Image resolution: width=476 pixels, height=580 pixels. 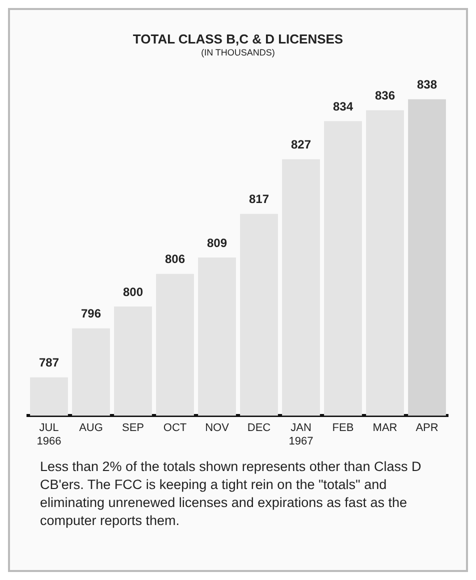 I want to click on x-tick-label: SEP, so click(x=133, y=428).